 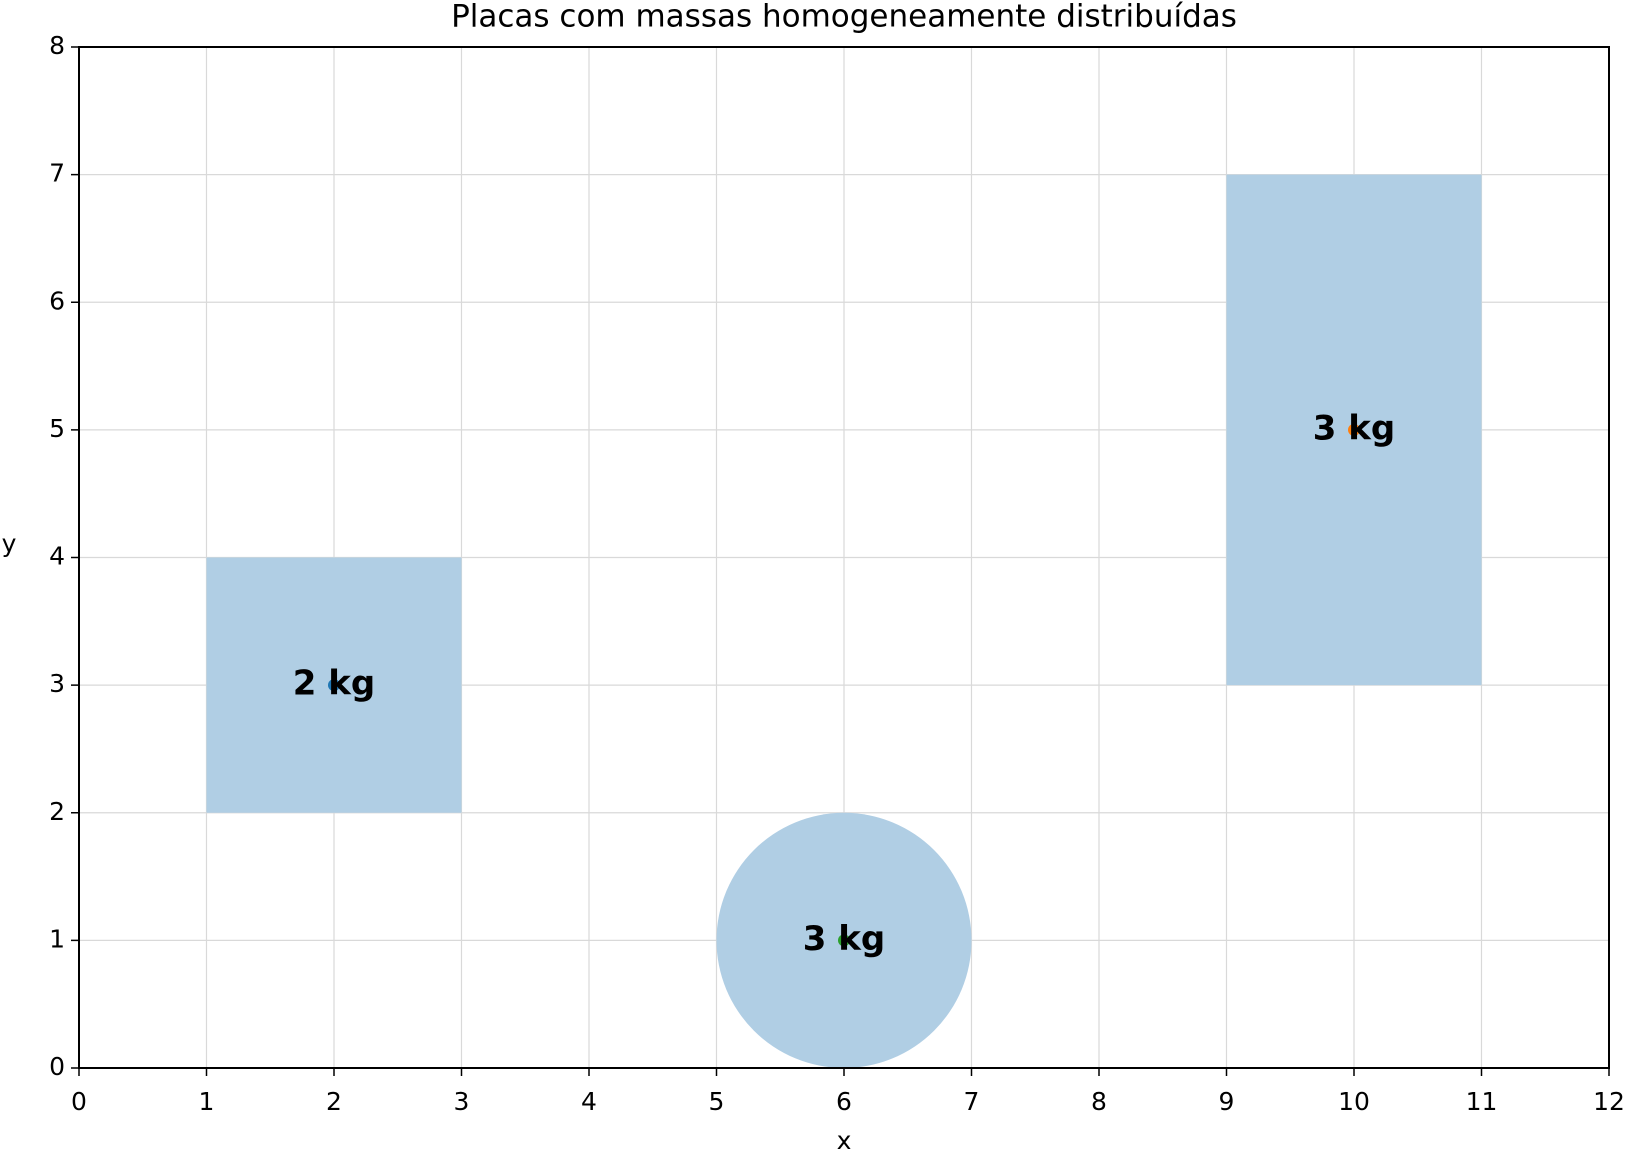 What do you see at coordinates (1099, 1101) in the screenshot?
I see `x-tick-label: 8` at bounding box center [1099, 1101].